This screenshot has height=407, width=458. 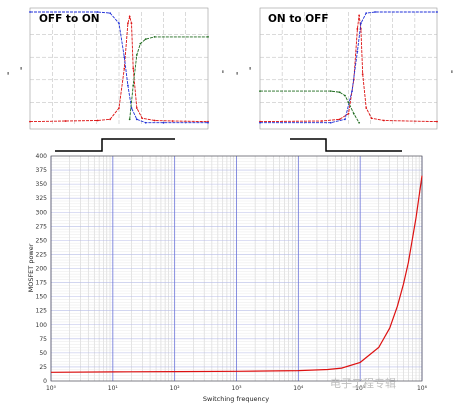 What do you see at coordinates (43, 353) in the screenshot?
I see `y-tick-label: 50` at bounding box center [43, 353].